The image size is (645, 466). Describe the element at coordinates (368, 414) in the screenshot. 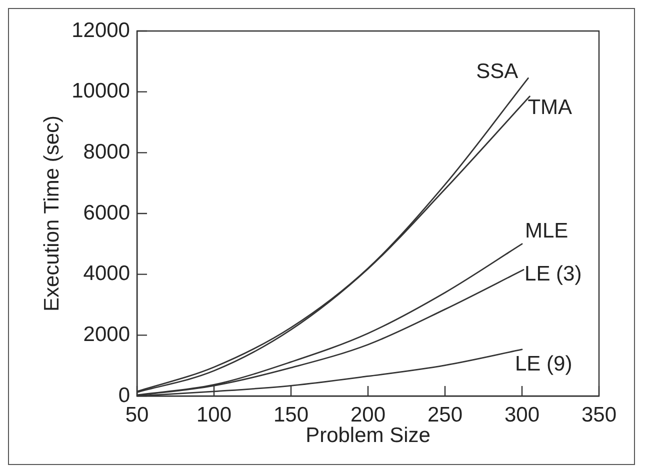

I see `x-tick-label: 200` at that location.